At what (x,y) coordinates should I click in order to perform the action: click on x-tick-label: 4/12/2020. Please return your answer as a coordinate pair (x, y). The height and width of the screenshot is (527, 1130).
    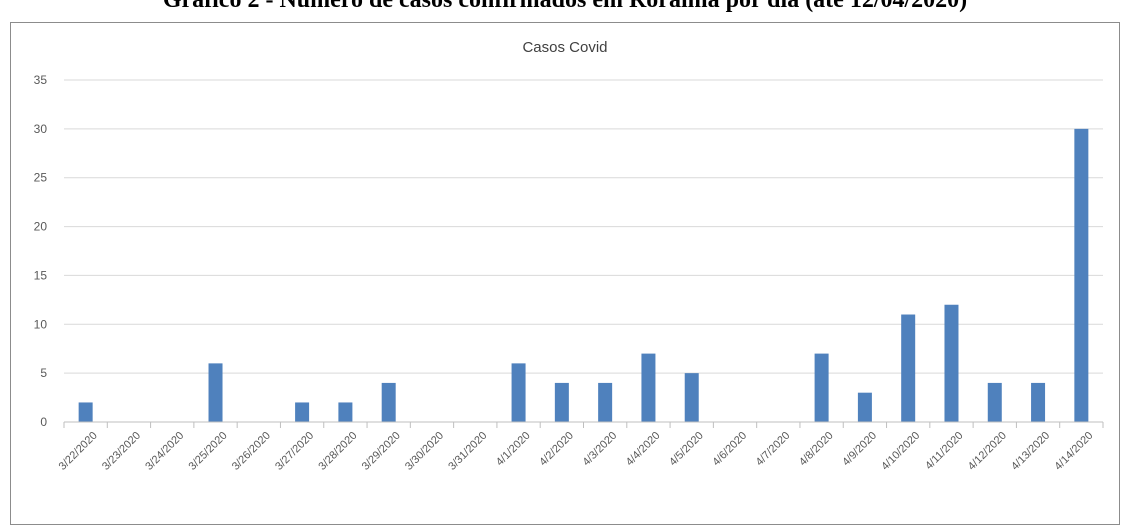
    Looking at the image, I should click on (987, 451).